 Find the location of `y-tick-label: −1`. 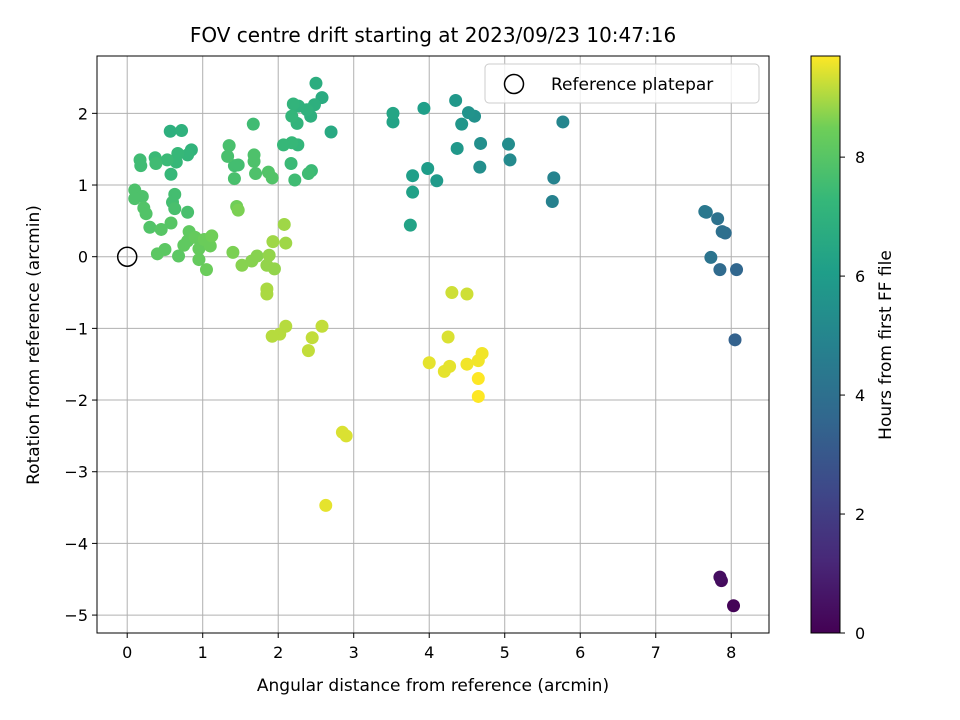

y-tick-label: −1 is located at coordinates (76, 328).